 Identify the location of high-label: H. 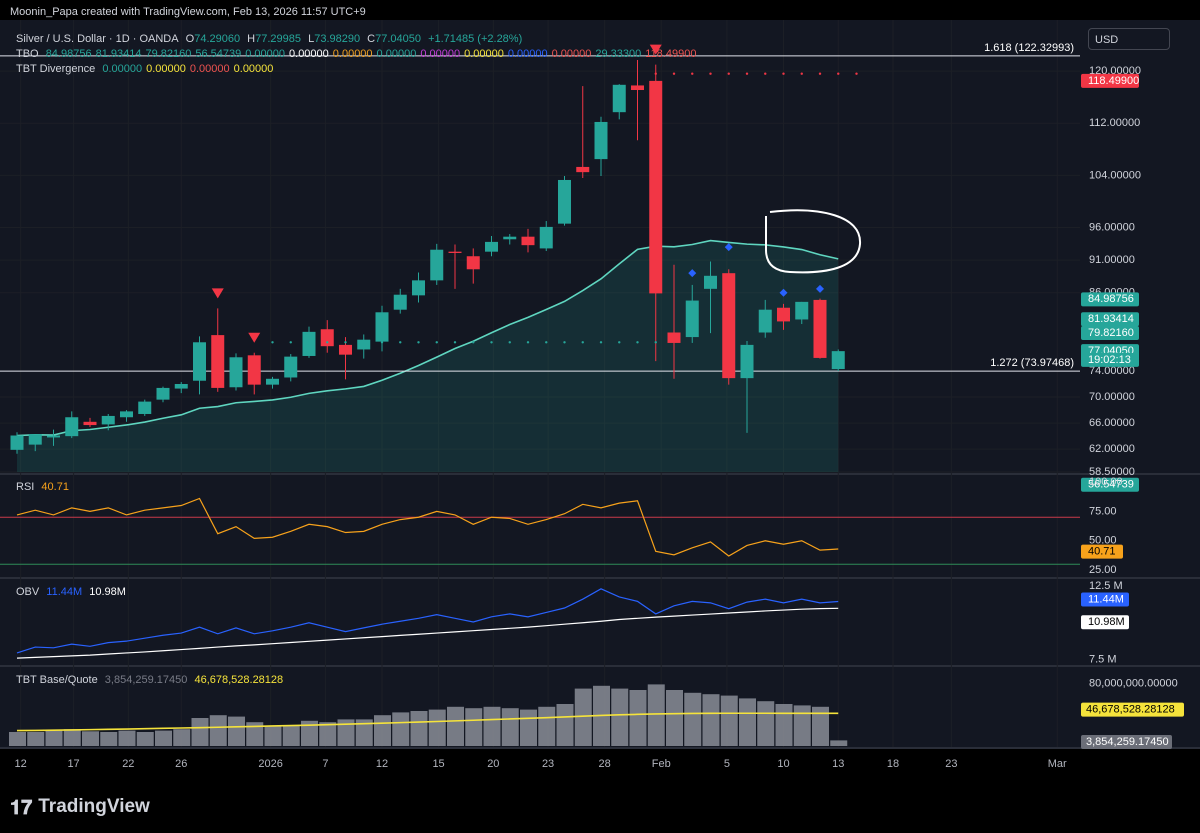
(251, 39).